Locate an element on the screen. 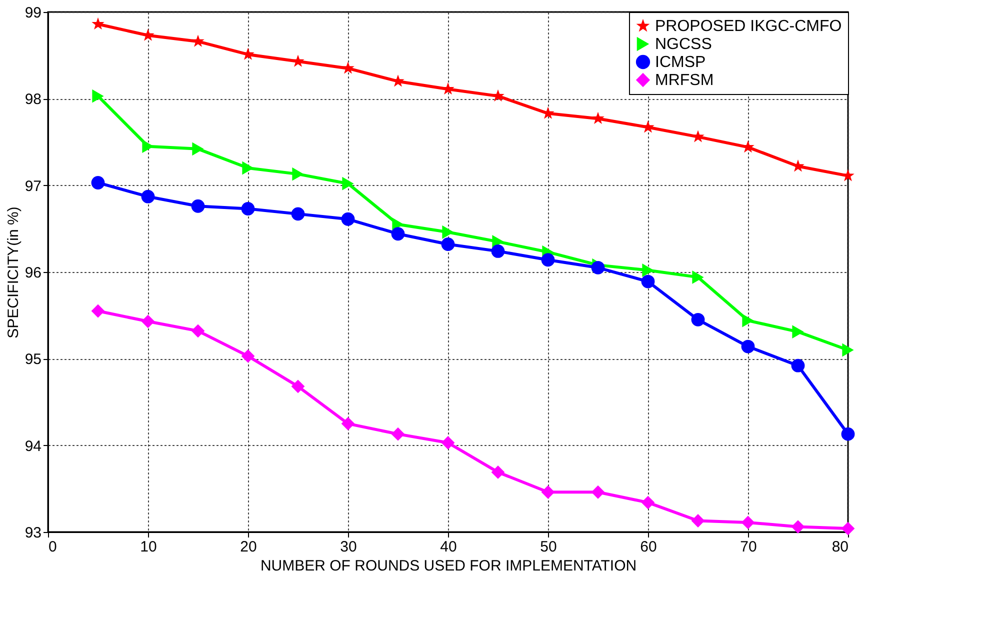 Image resolution: width=981 pixels, height=620 pixels. x-tick-label: 30 is located at coordinates (348, 547).